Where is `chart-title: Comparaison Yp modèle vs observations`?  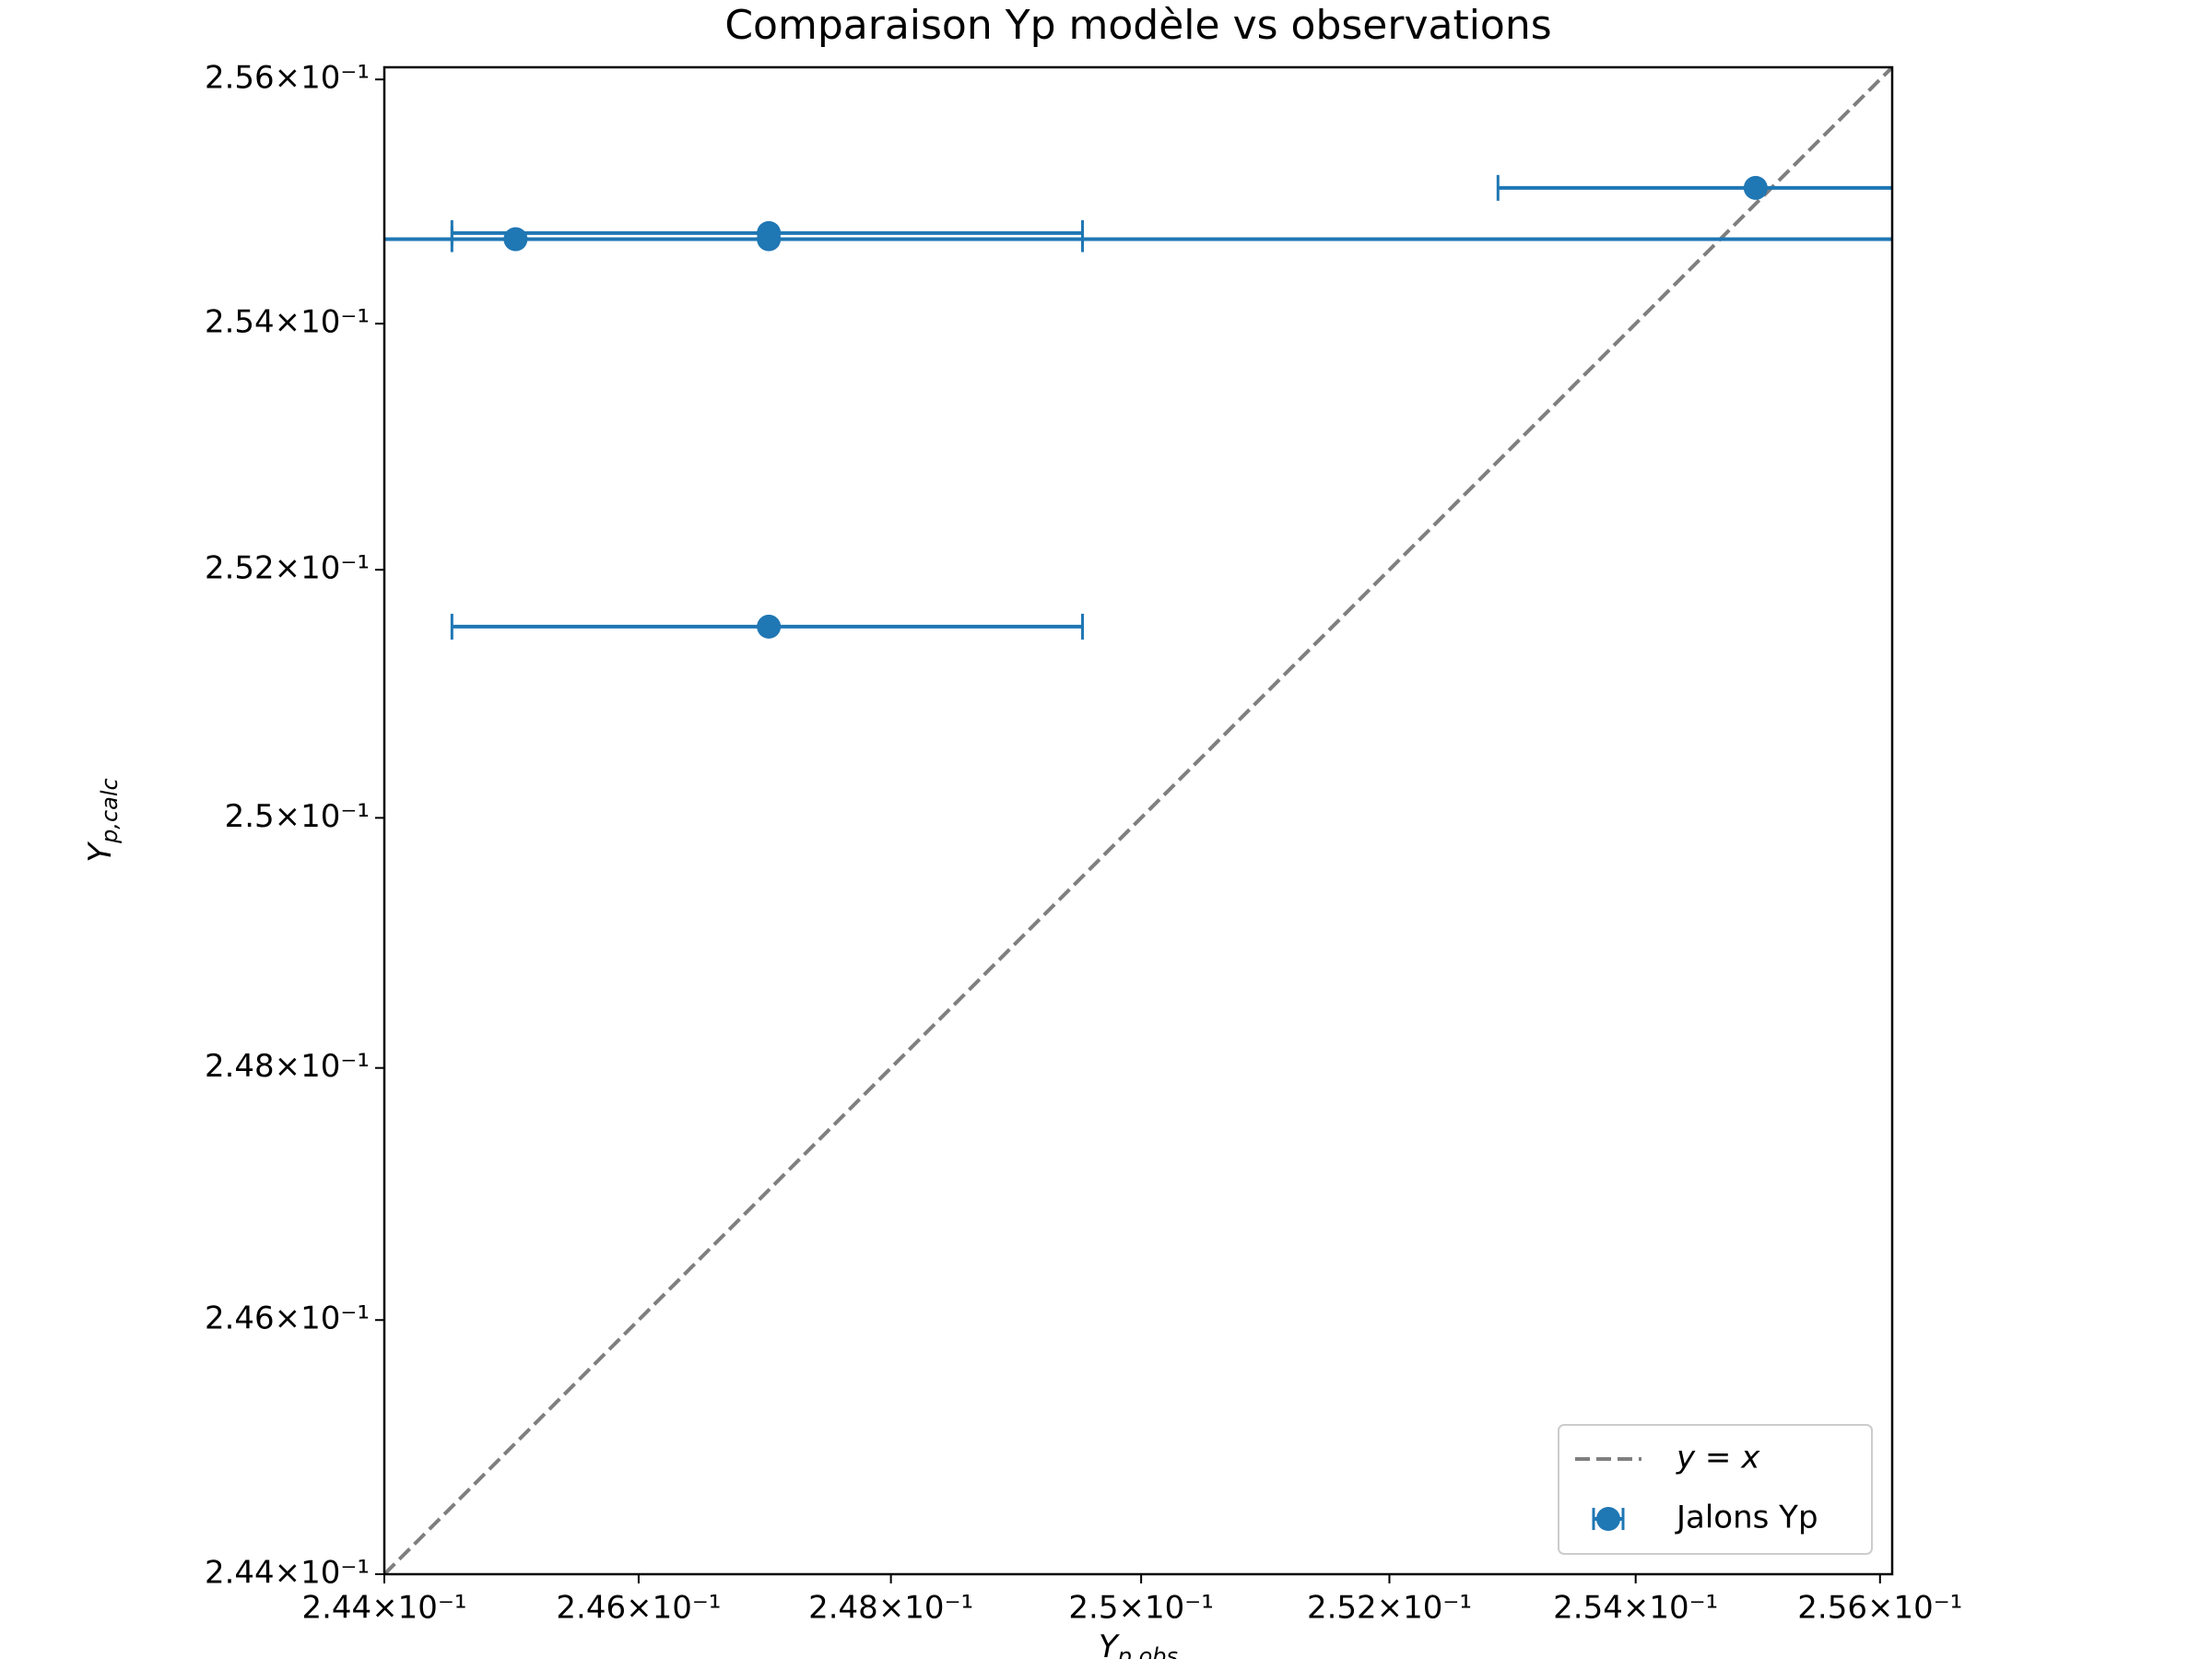 chart-title: Comparaison Yp modèle vs observations is located at coordinates (1137, 25).